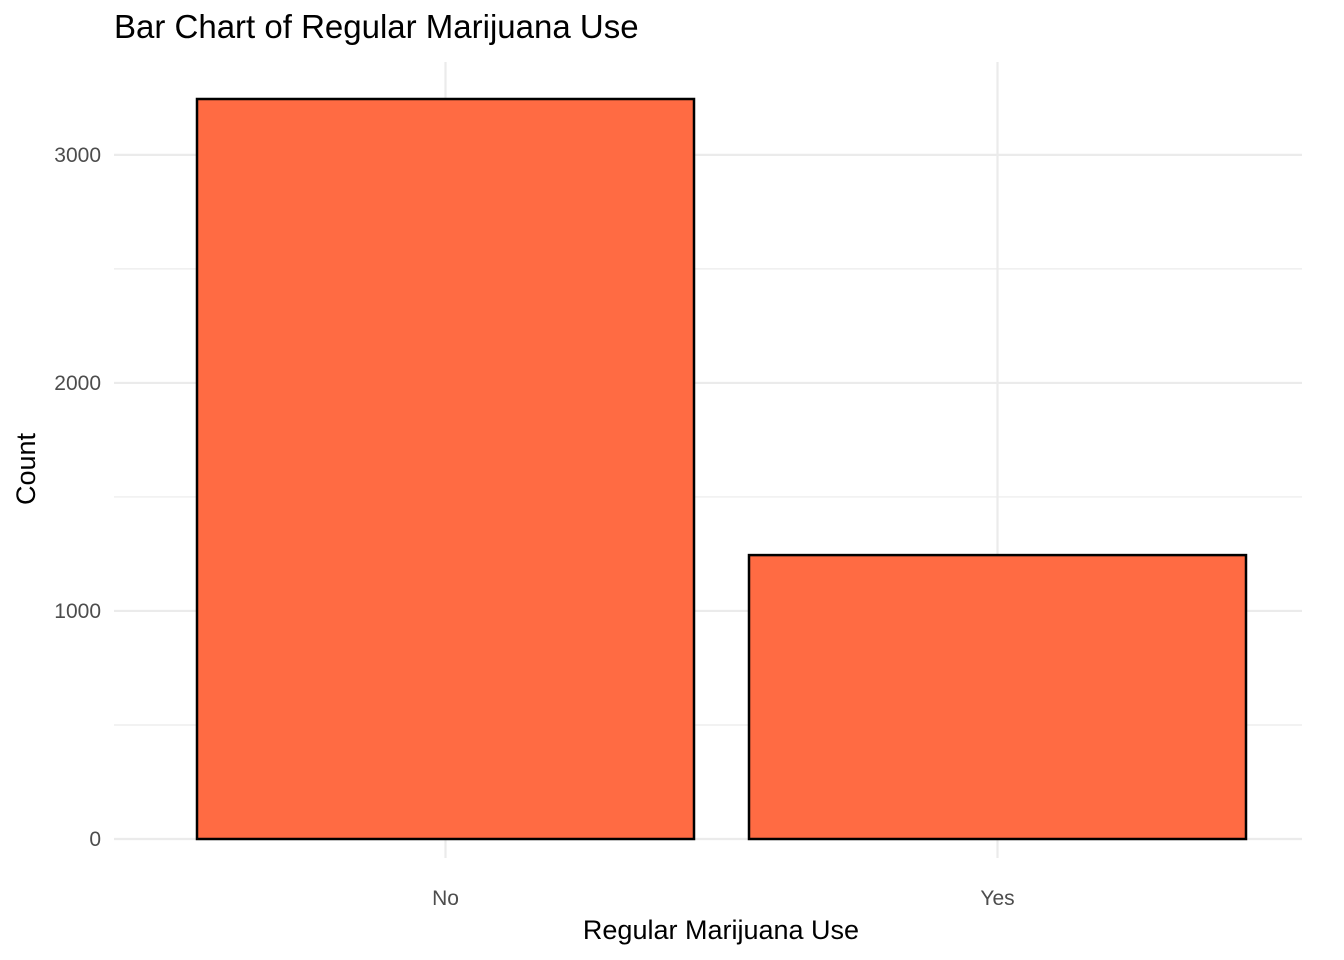  What do you see at coordinates (26, 468) in the screenshot?
I see `y-axis-title: Count` at bounding box center [26, 468].